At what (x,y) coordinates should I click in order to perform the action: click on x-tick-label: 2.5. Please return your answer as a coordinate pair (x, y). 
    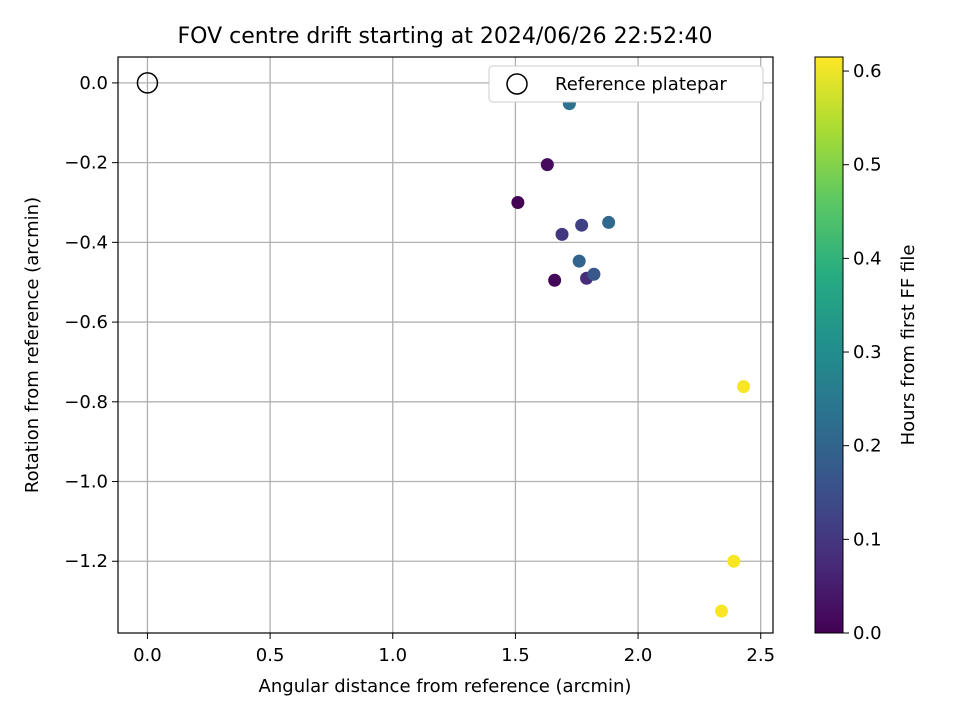
    Looking at the image, I should click on (760, 655).